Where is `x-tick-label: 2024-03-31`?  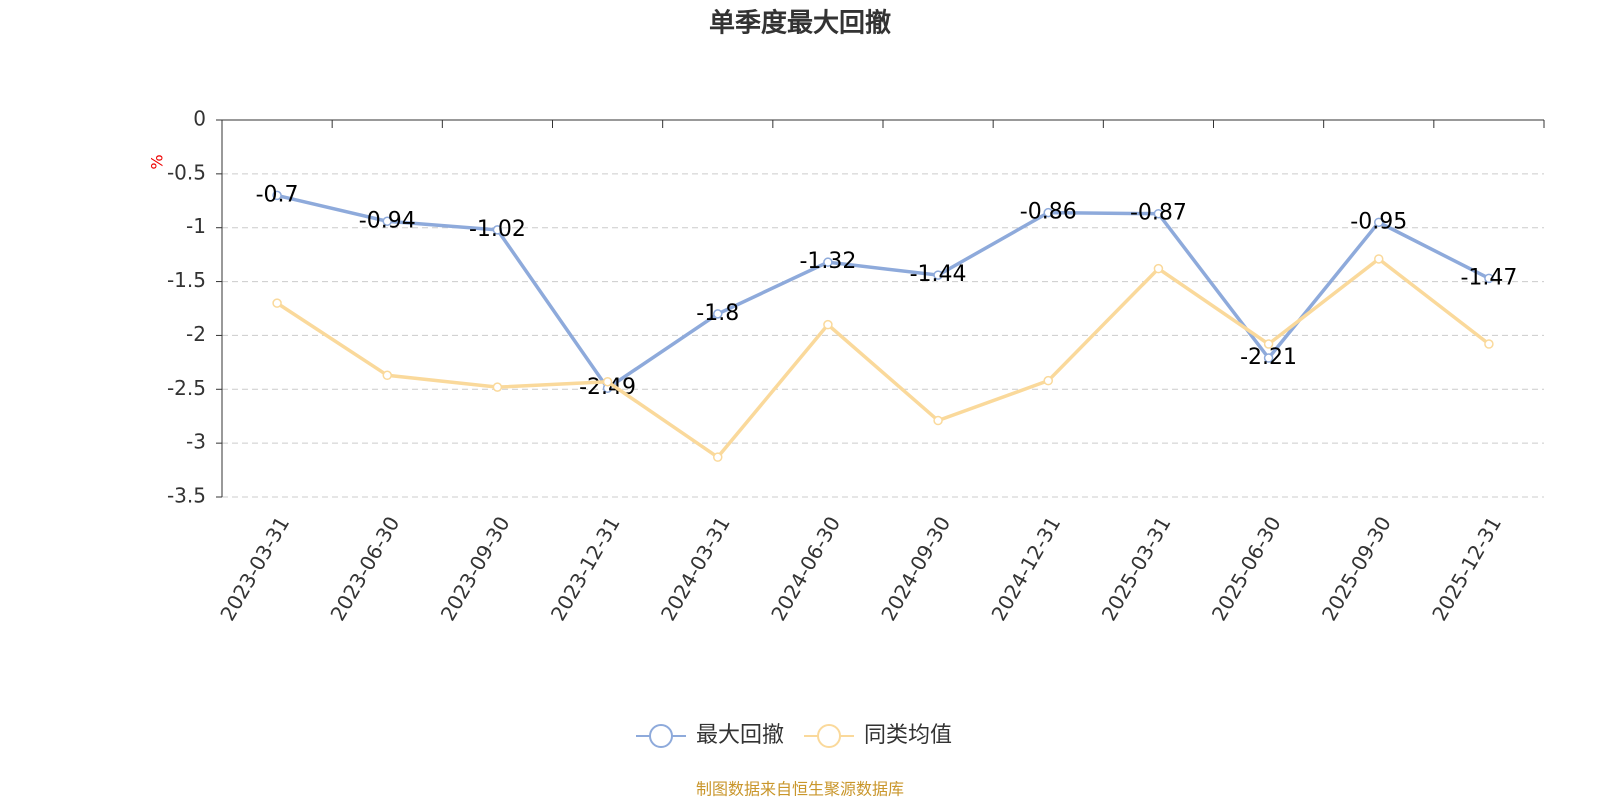 x-tick-label: 2024-03-31 is located at coordinates (695, 568).